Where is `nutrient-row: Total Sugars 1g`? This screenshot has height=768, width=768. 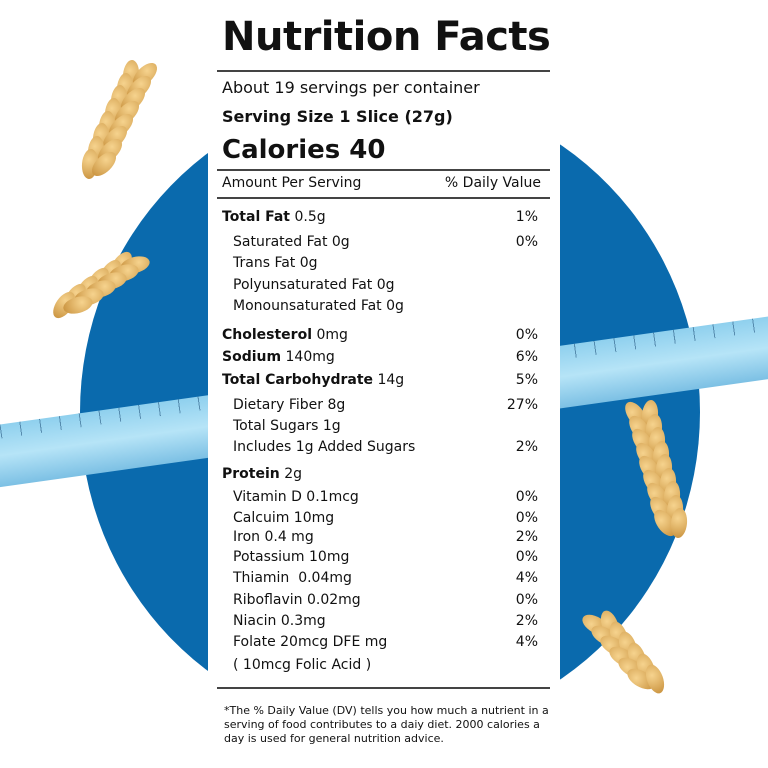
nutrient-row: Total Sugars 1g is located at coordinates (287, 426).